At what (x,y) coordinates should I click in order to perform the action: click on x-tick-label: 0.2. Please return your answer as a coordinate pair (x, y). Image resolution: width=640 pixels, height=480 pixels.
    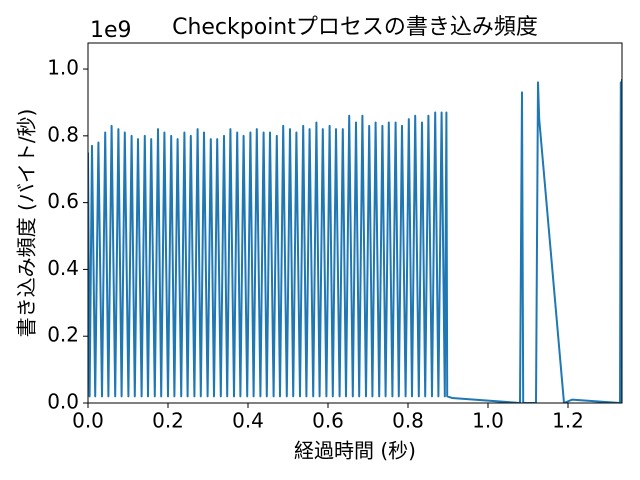
    Looking at the image, I should click on (168, 421).